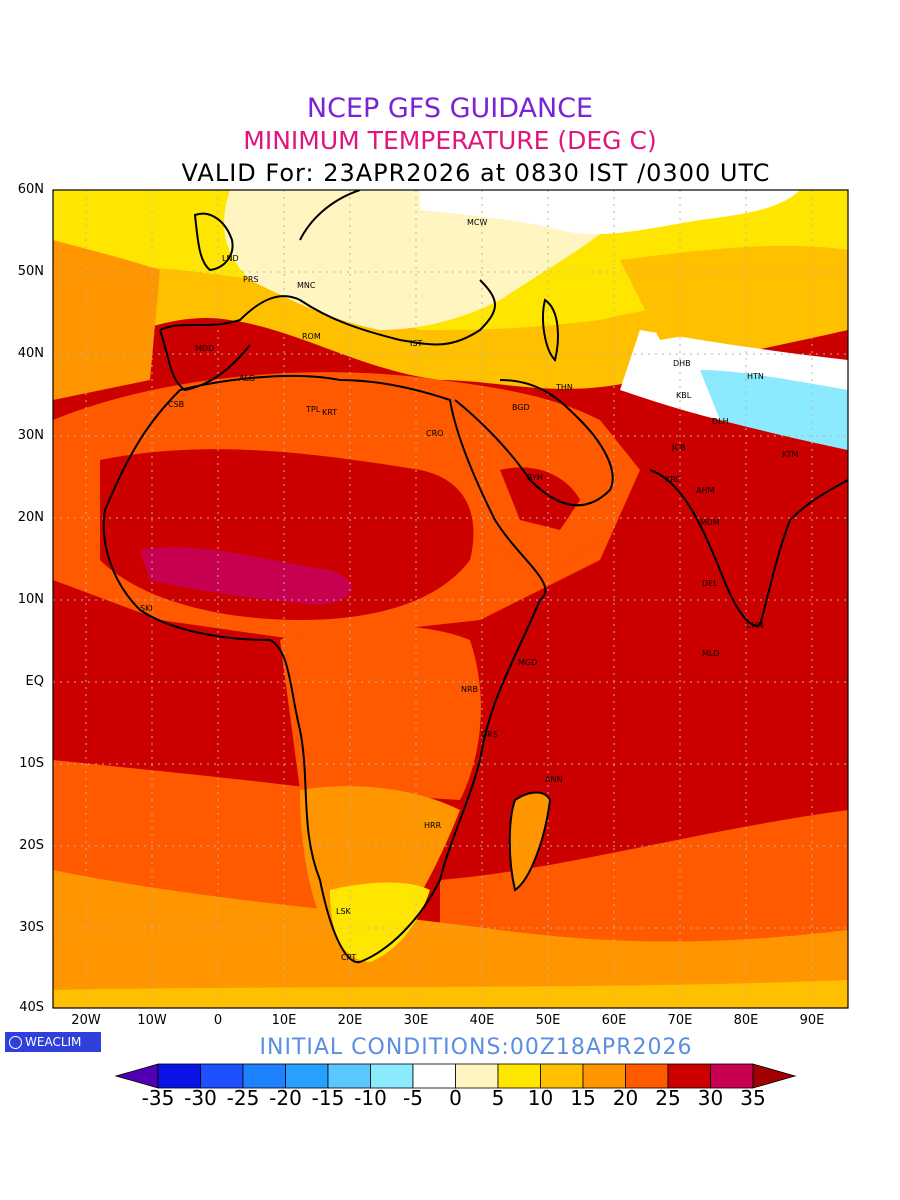 The width and height of the screenshot is (900, 1200). What do you see at coordinates (327, 312) in the screenshot?
I see `europe-coastline` at bounding box center [327, 312].